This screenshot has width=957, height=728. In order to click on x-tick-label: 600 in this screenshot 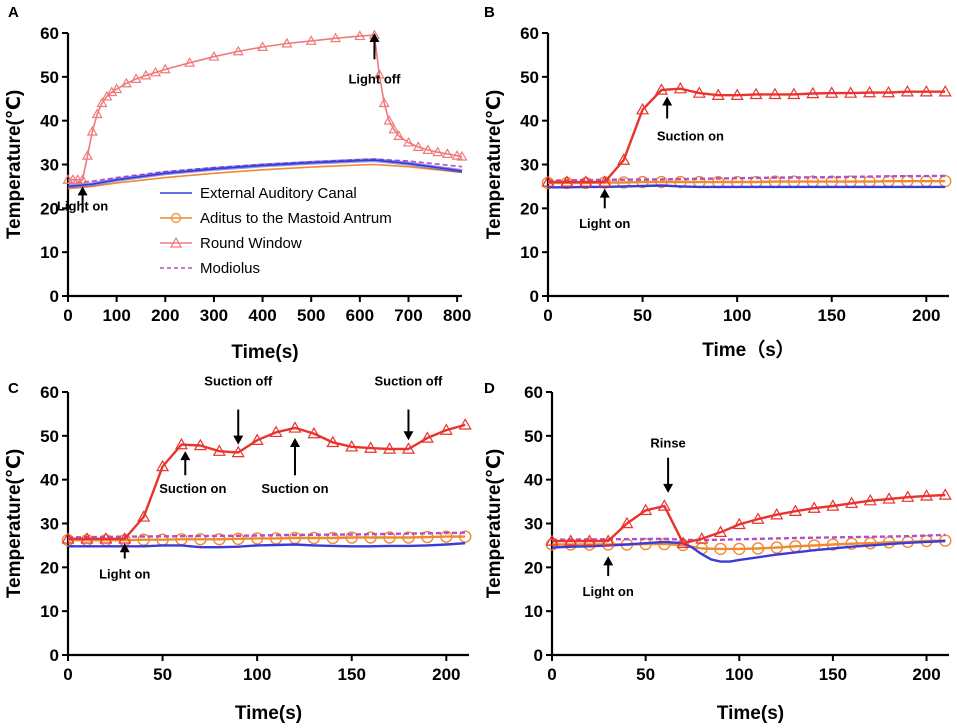, I will do `click(360, 315)`.